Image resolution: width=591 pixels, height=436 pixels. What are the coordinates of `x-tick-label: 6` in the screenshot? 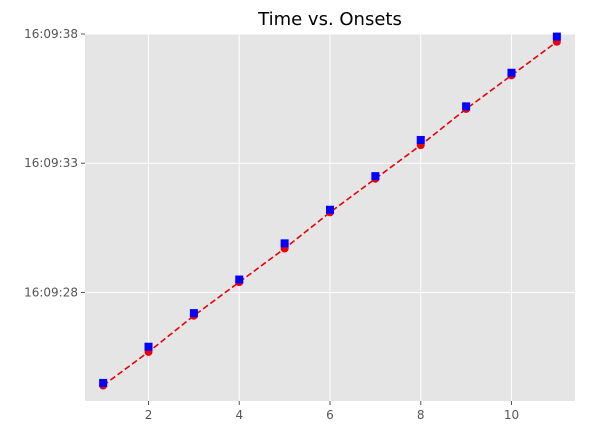 It's located at (330, 415).